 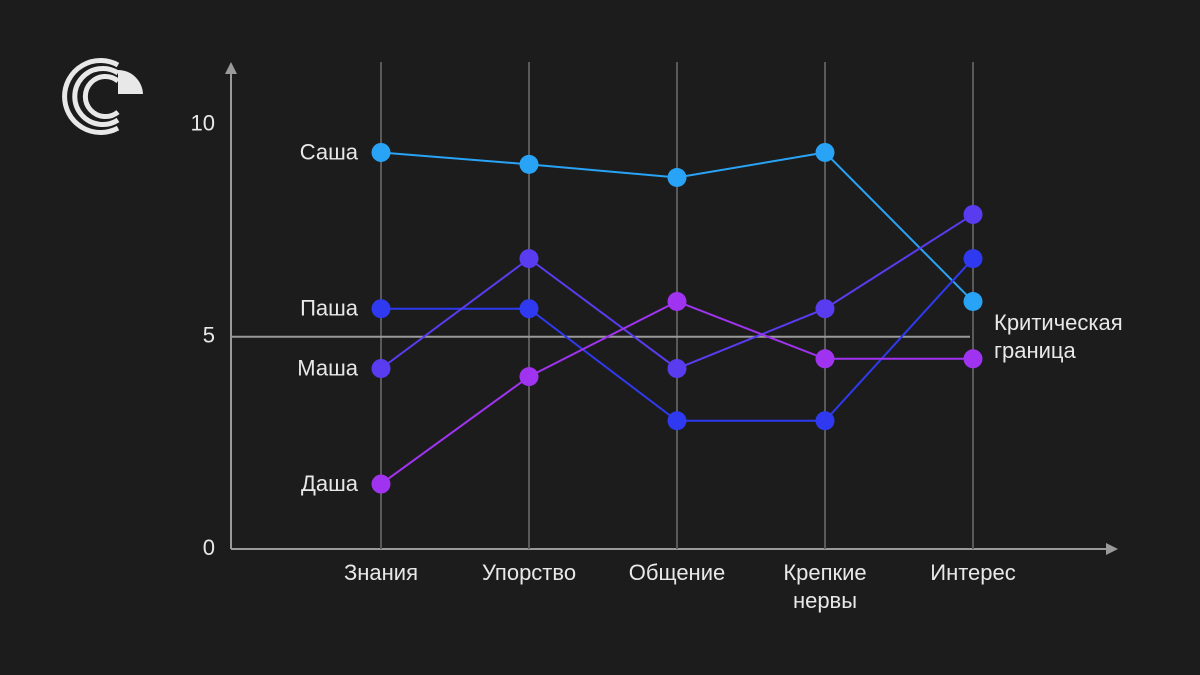 I want to click on x-tick-label: Интерес, so click(x=973, y=572).